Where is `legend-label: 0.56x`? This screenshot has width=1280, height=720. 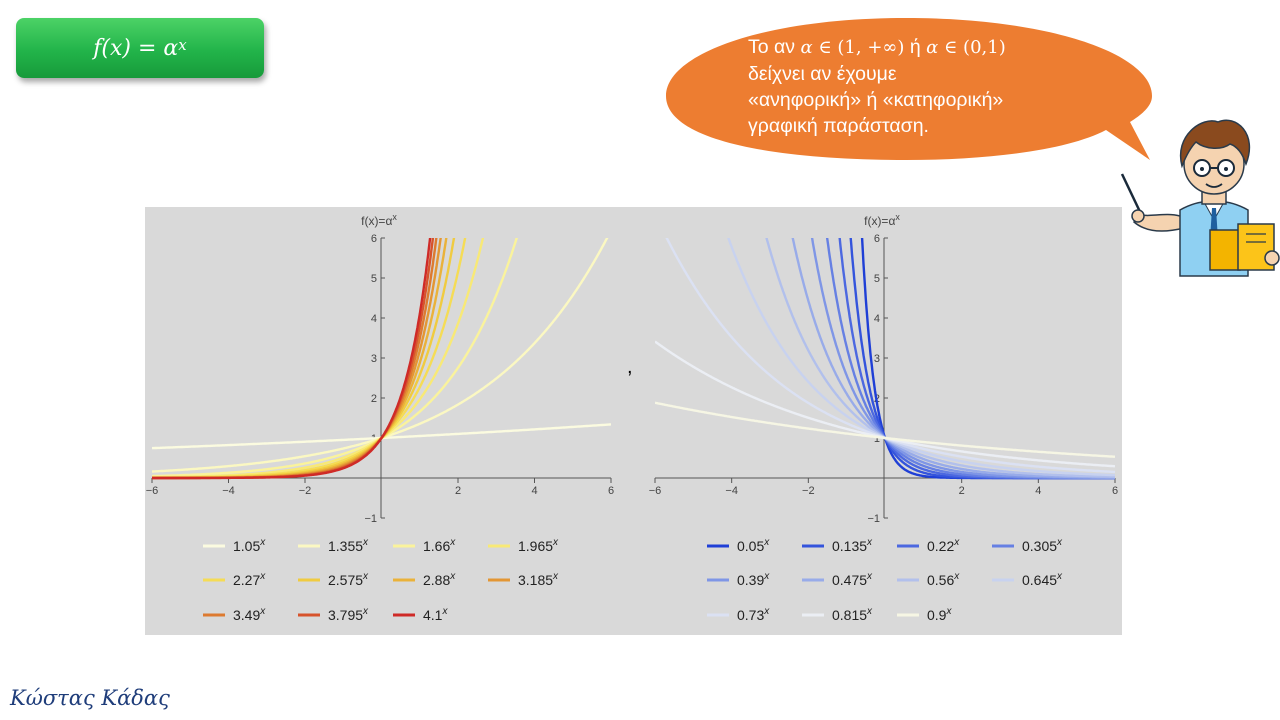 legend-label: 0.56x is located at coordinates (943, 579).